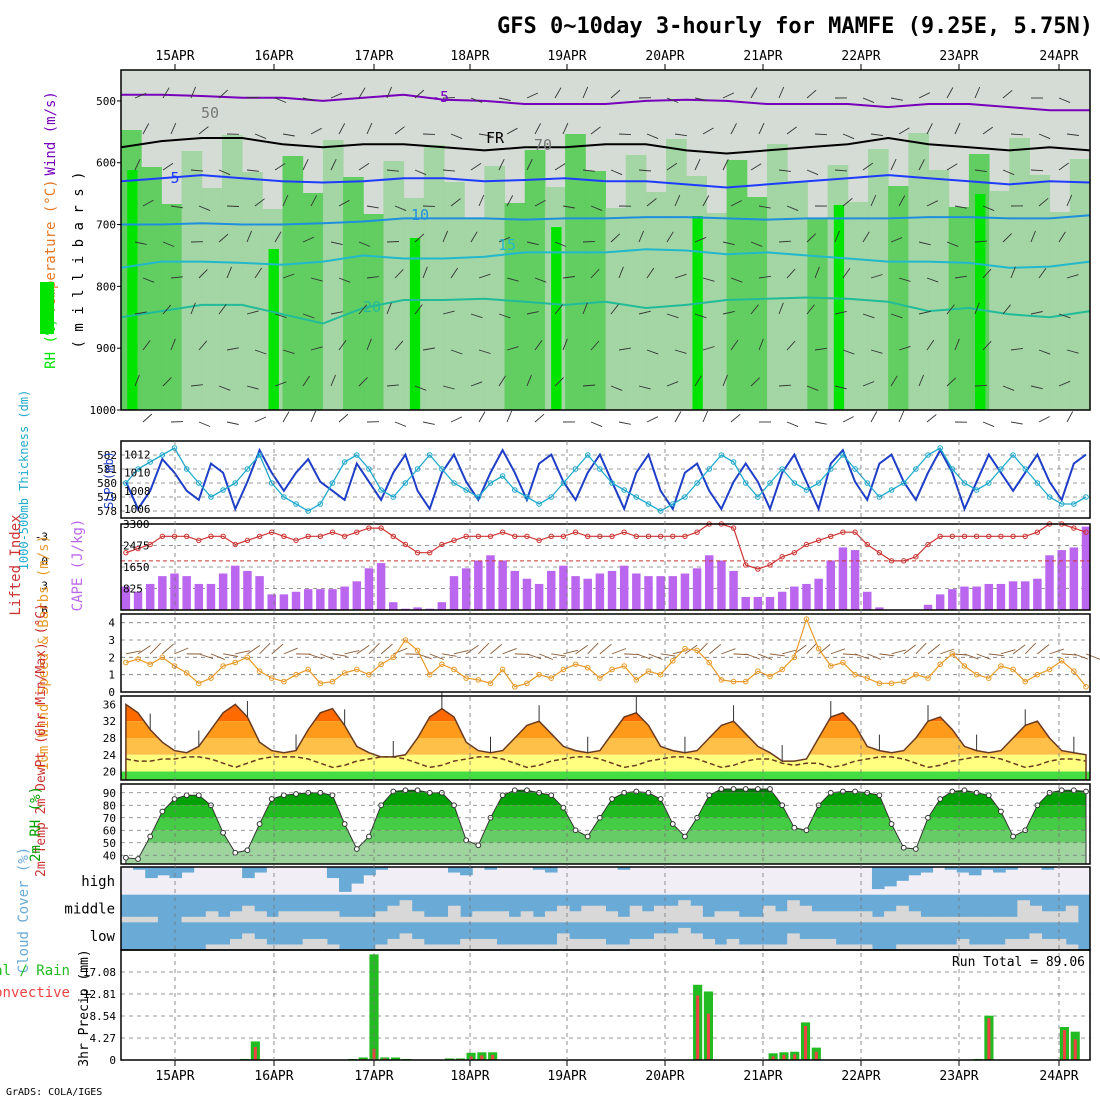 Image resolution: width=1100 pixels, height=1100 pixels. Describe the element at coordinates (111, 640) in the screenshot. I see `wind-tick-label: 3` at that location.